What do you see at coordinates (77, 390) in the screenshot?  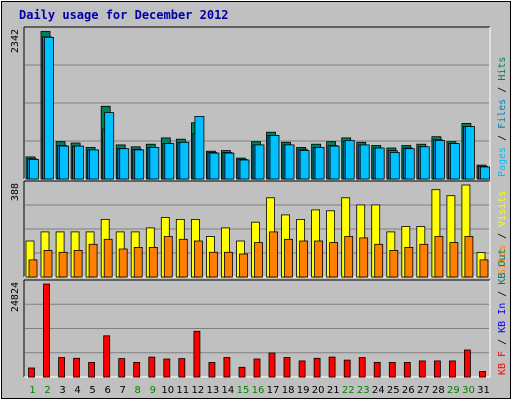 I see `x-tick-label-day-4: 4` at bounding box center [77, 390].